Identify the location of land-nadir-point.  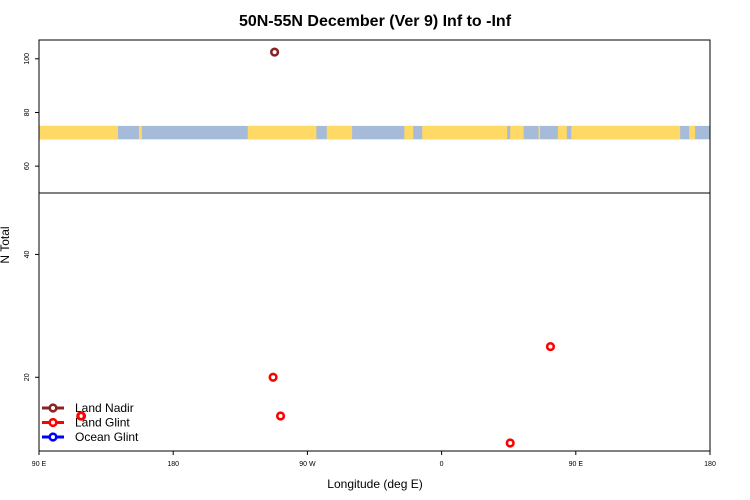
(274, 52).